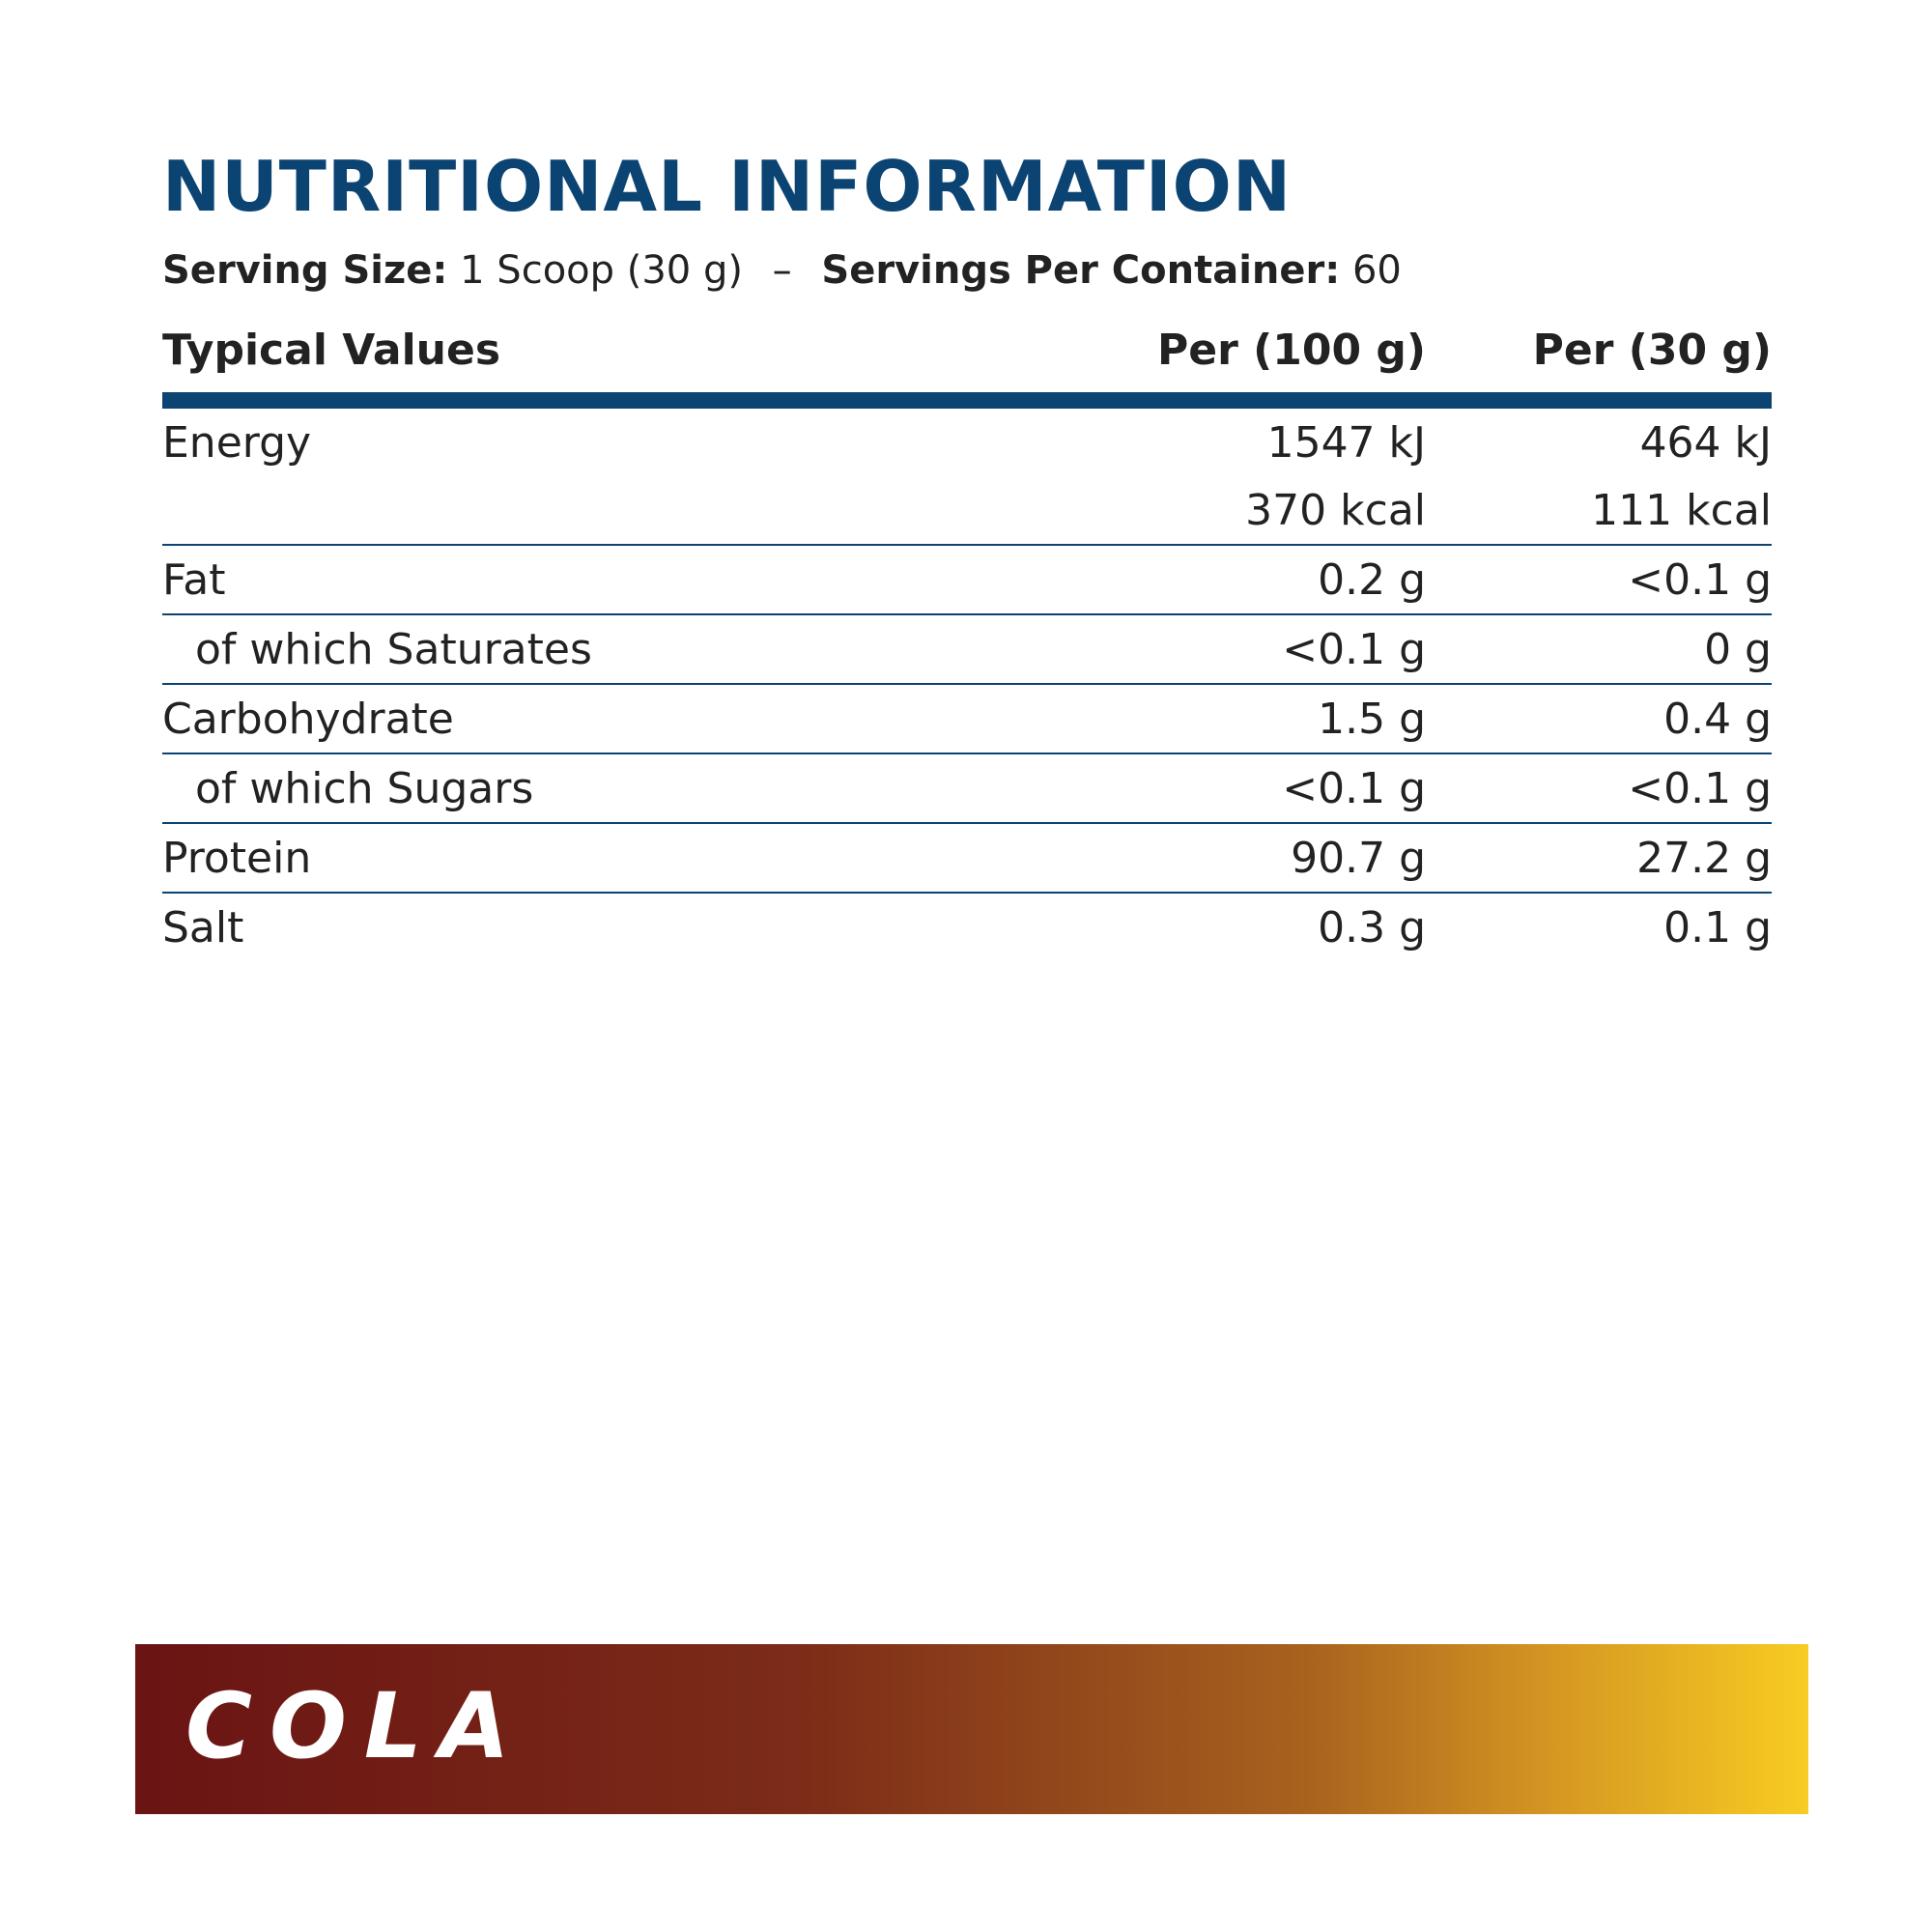 The width and height of the screenshot is (1932, 1932). What do you see at coordinates (1717, 719) in the screenshot?
I see `row-per30: 0.4 g` at bounding box center [1717, 719].